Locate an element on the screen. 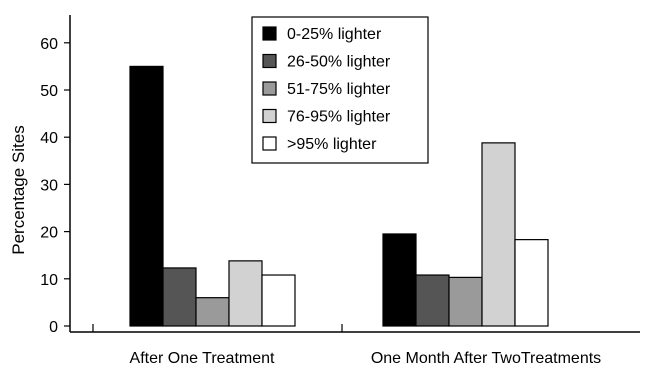 The width and height of the screenshot is (645, 369). legend-label: >95% lighter is located at coordinates (332, 144).